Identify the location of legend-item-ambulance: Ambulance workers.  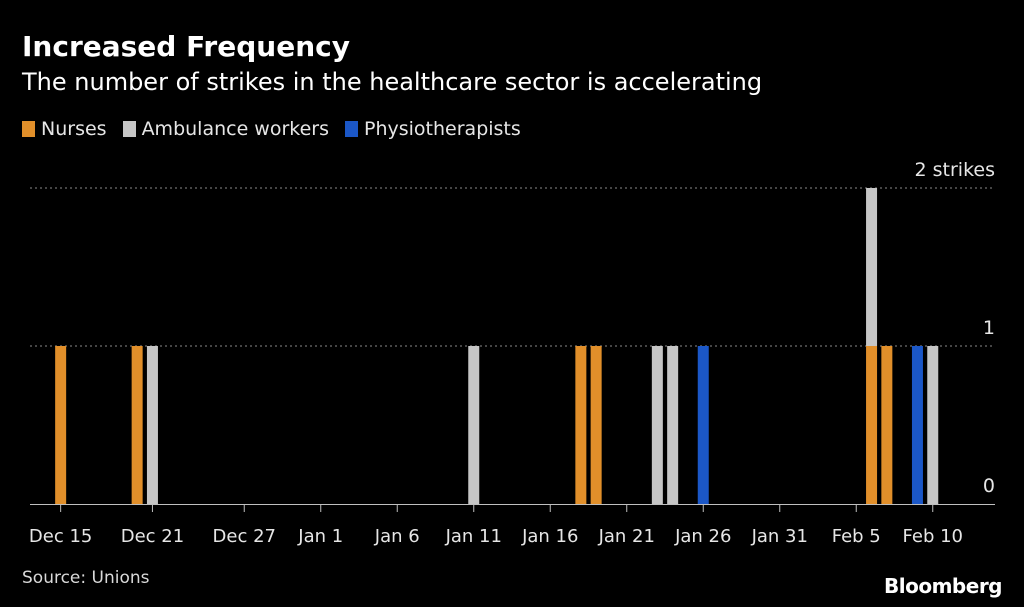
(226, 129).